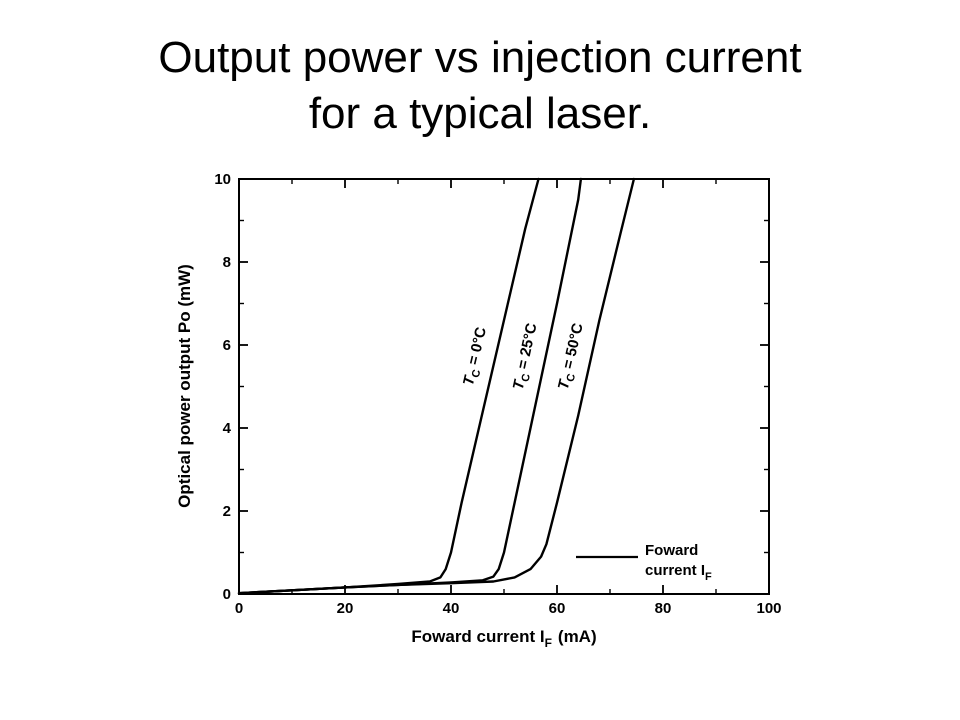 This screenshot has height=720, width=960. I want to click on x-tick-label-5: 100, so click(768, 608).